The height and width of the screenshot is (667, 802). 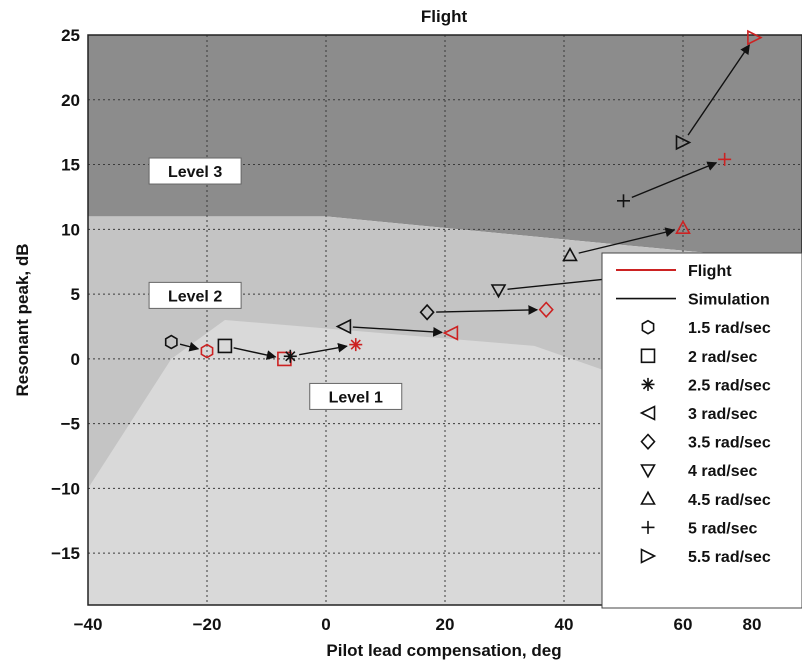 What do you see at coordinates (729, 500) in the screenshot?
I see `legend-series-label: 4.5 rad/sec` at bounding box center [729, 500].